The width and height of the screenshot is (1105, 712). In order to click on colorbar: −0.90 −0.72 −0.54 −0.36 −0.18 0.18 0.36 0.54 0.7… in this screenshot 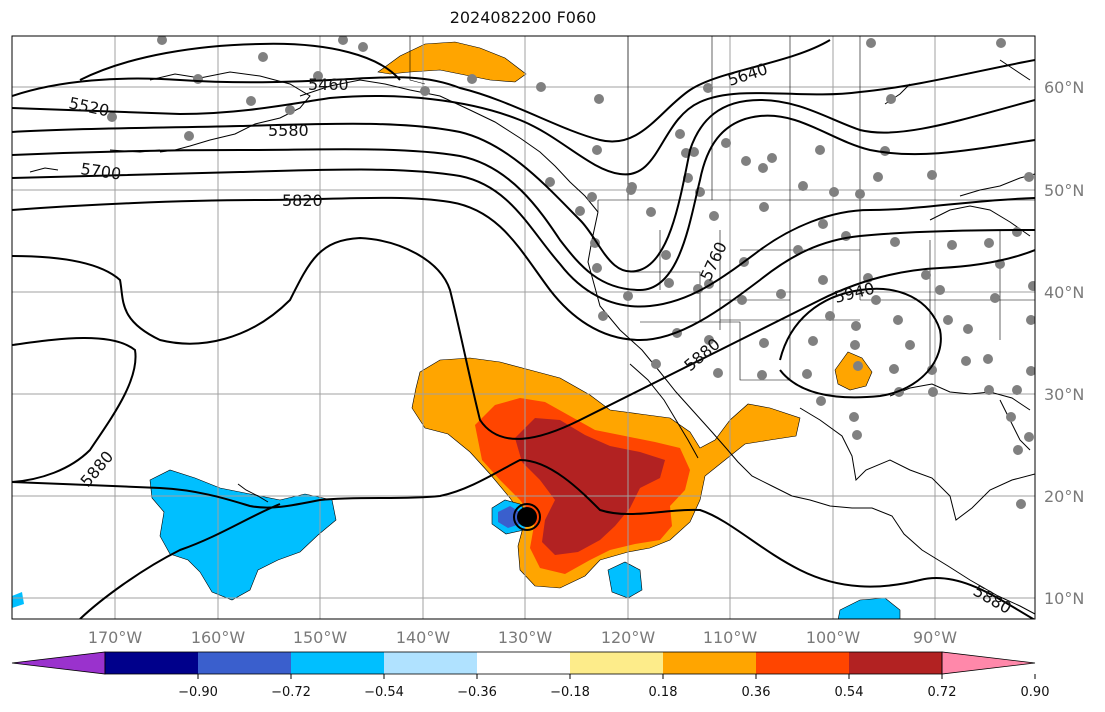, I will do `click(530, 675)`.